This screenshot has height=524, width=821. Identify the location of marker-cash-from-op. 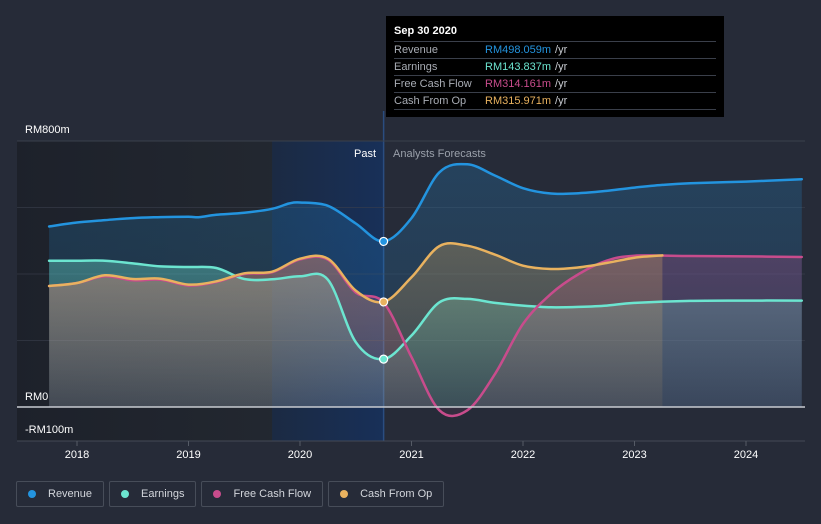
(384, 302).